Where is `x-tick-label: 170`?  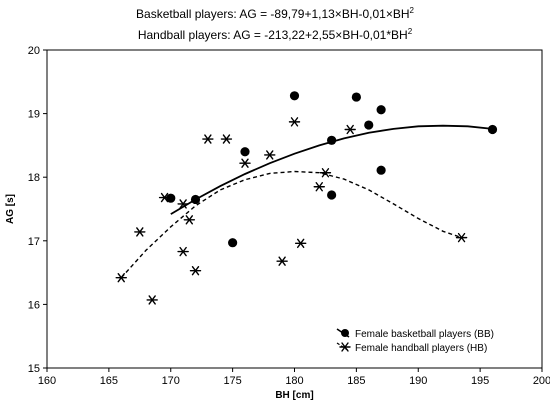 x-tick-label: 170 is located at coordinates (171, 381).